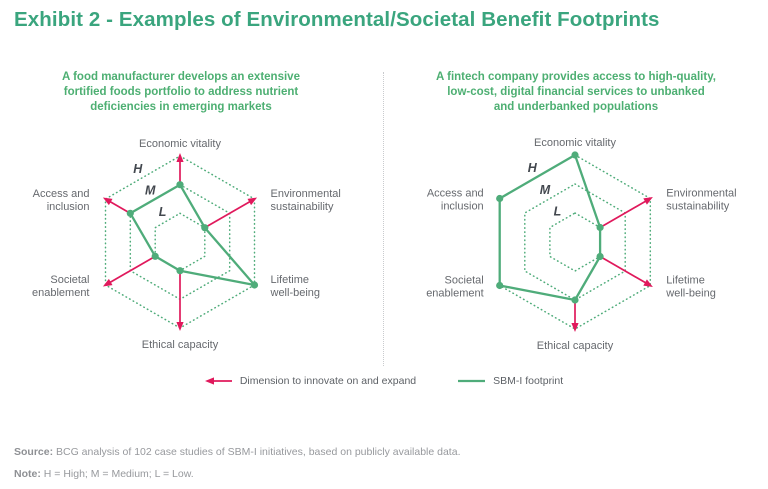 The width and height of the screenshot is (768, 489). Describe the element at coordinates (118, 474) in the screenshot. I see `note-text: H = High; M = Medium; L = Low.` at that location.